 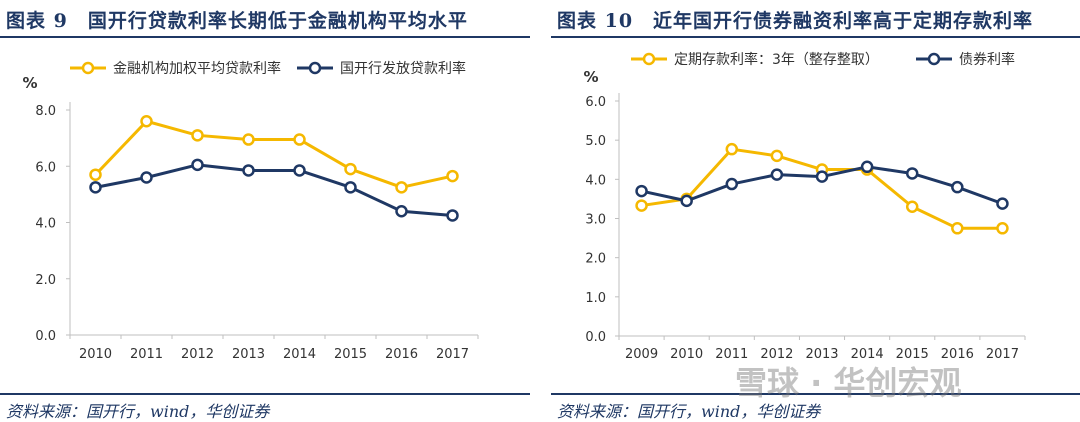 What do you see at coordinates (795, 21) in the screenshot?
I see `chart-title: 图表 10 近年国开行债券融资利率高于定期存款利率` at bounding box center [795, 21].